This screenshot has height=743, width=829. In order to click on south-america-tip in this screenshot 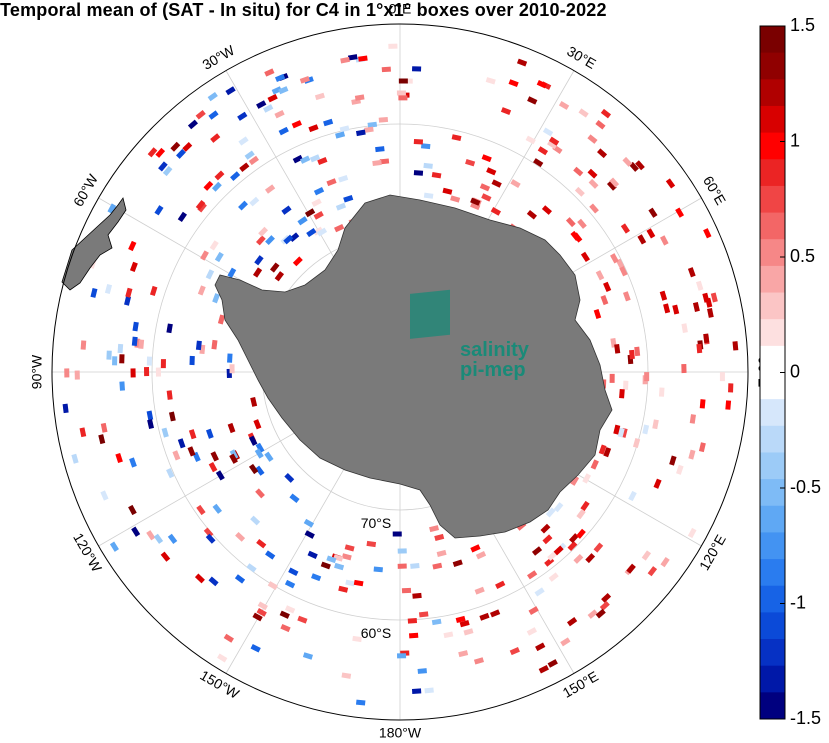, I will do `click(94, 244)`.